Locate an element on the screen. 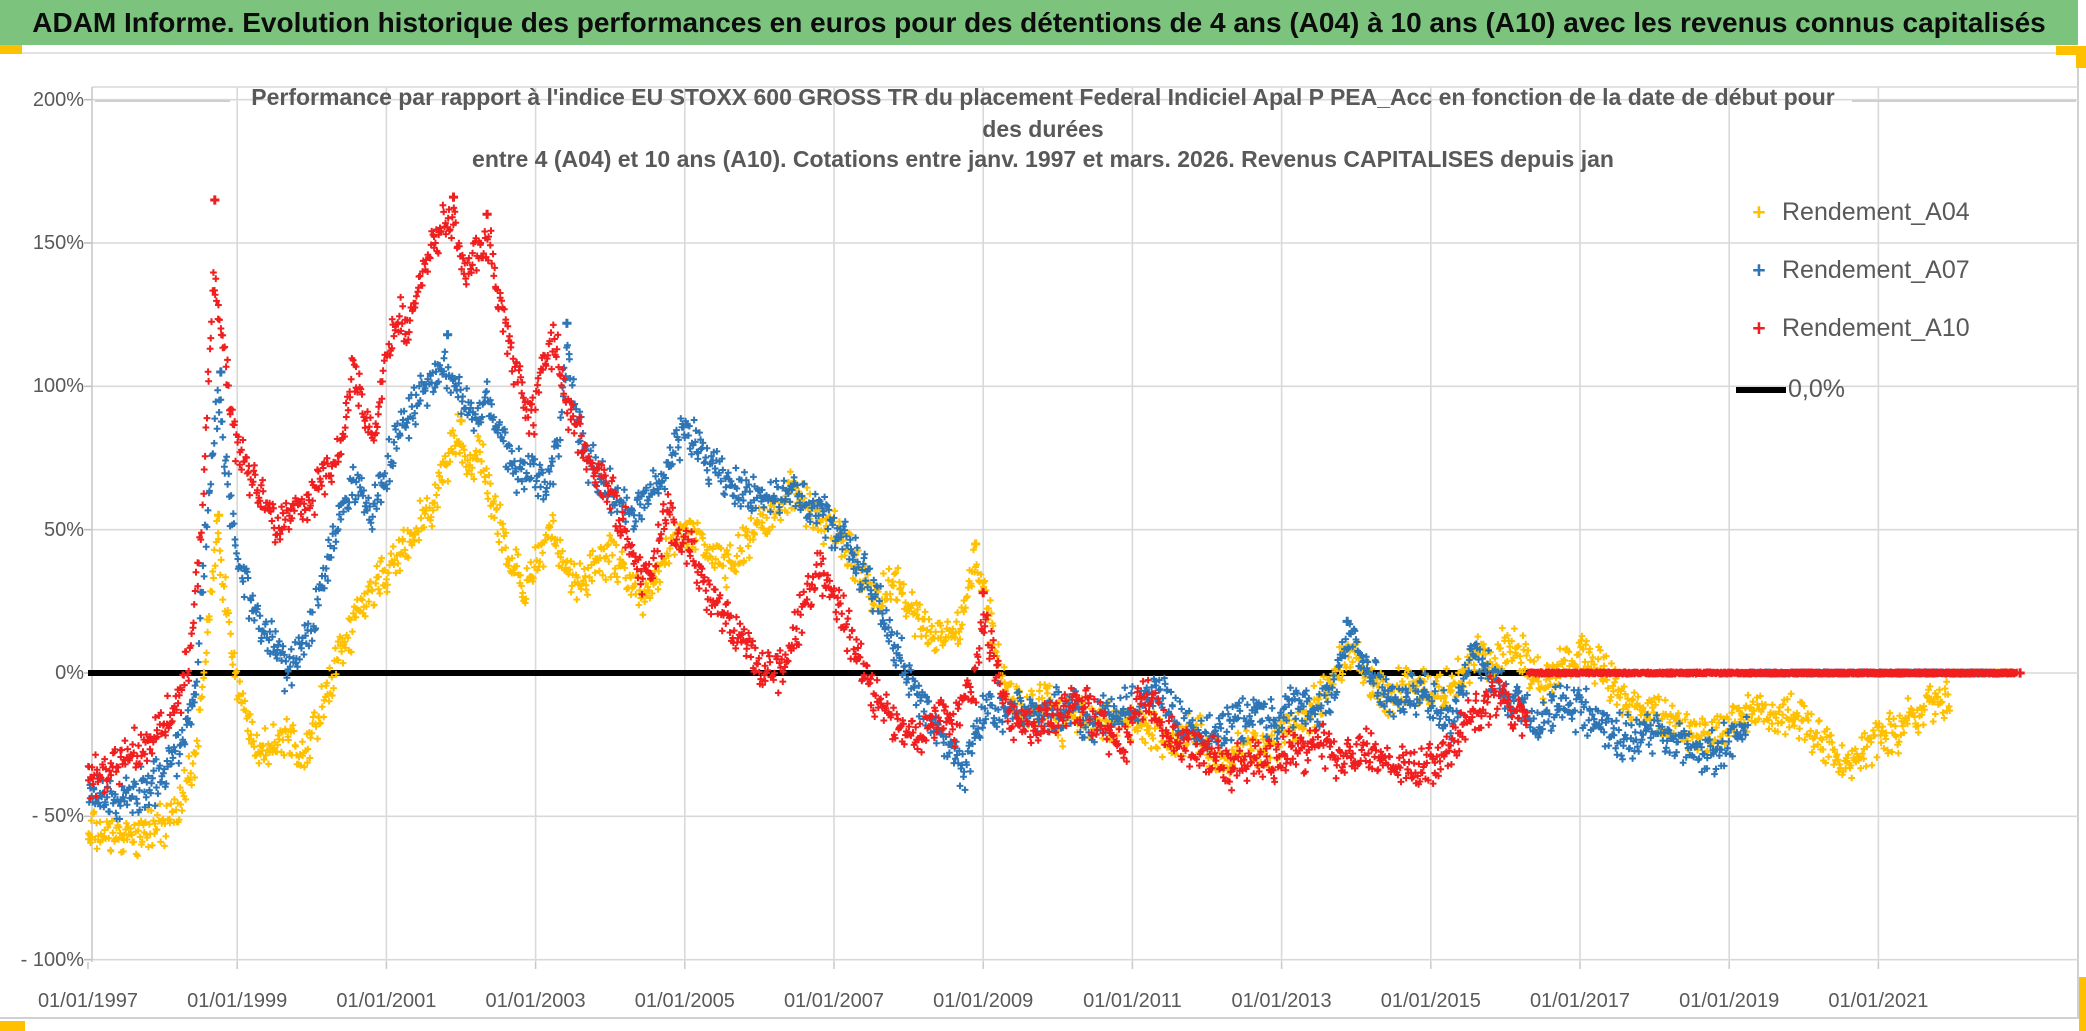 The width and height of the screenshot is (2086, 1031). y-axis-label: - 50% is located at coordinates (57, 816).